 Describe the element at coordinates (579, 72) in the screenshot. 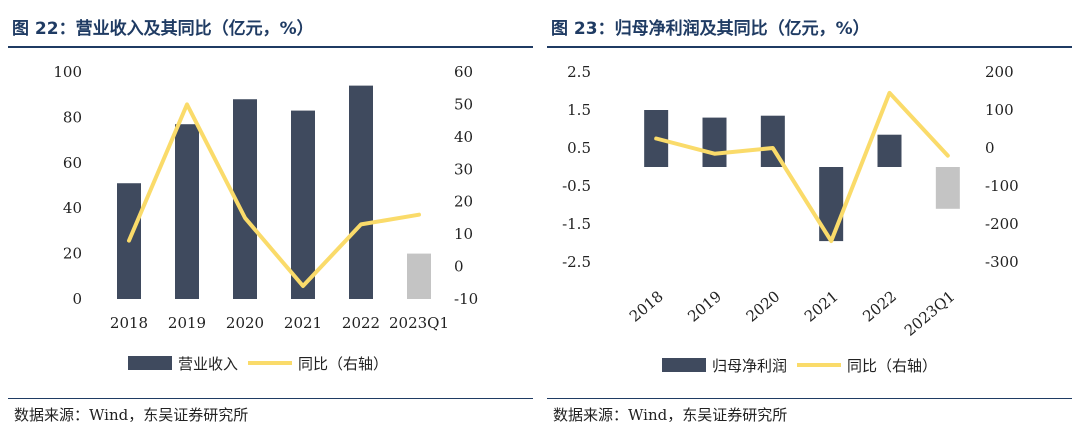

I see `y-tick-label: 2.5` at that location.